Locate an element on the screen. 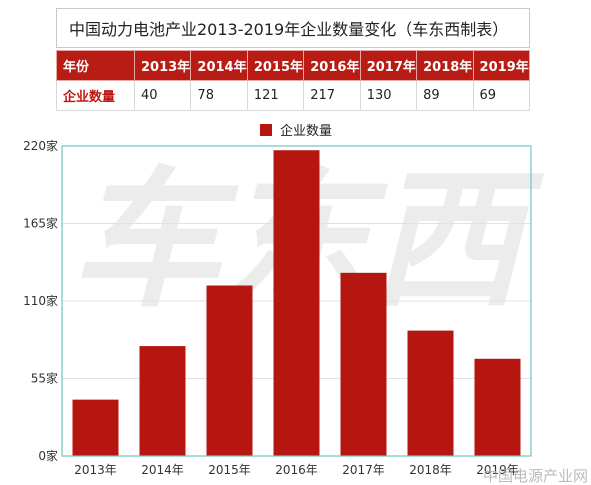 The width and height of the screenshot is (591, 485). x-tick-label: 2017年 is located at coordinates (363, 470).